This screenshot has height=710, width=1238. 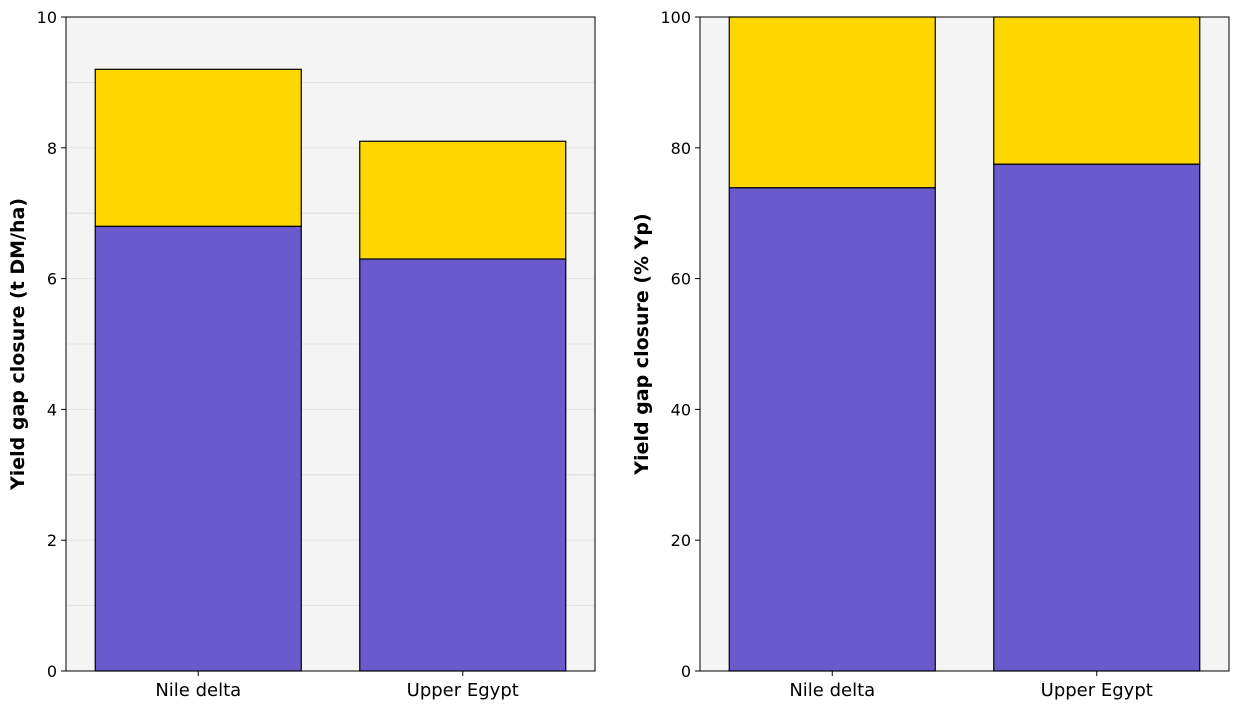 What do you see at coordinates (681, 279) in the screenshot?
I see `y-tick-label: 60` at bounding box center [681, 279].